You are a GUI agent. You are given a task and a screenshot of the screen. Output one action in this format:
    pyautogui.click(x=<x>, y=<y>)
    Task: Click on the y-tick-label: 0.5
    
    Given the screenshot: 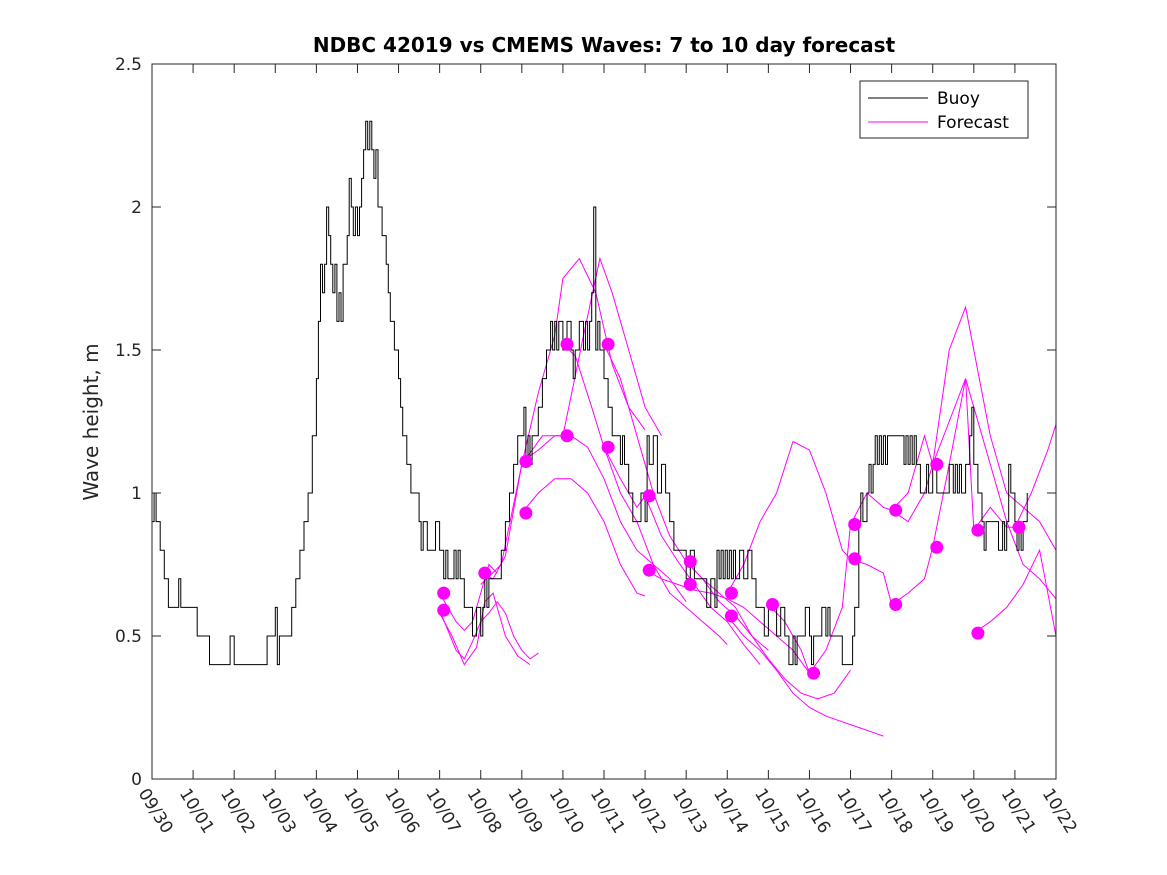 What is the action you would take?
    pyautogui.click(x=128, y=637)
    